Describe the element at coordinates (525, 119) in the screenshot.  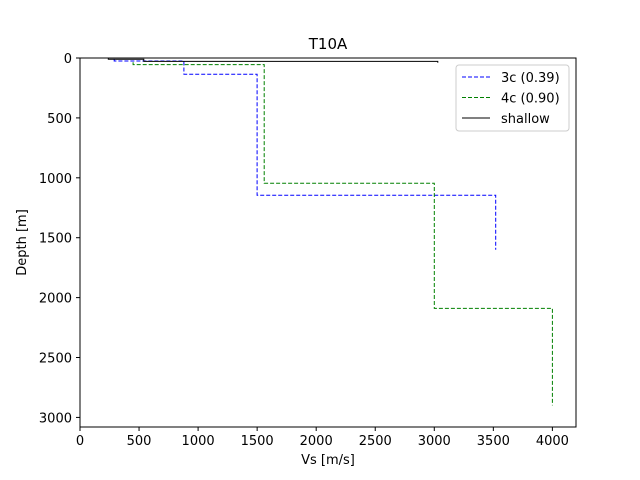
I see `legend-label: shallow` at that location.